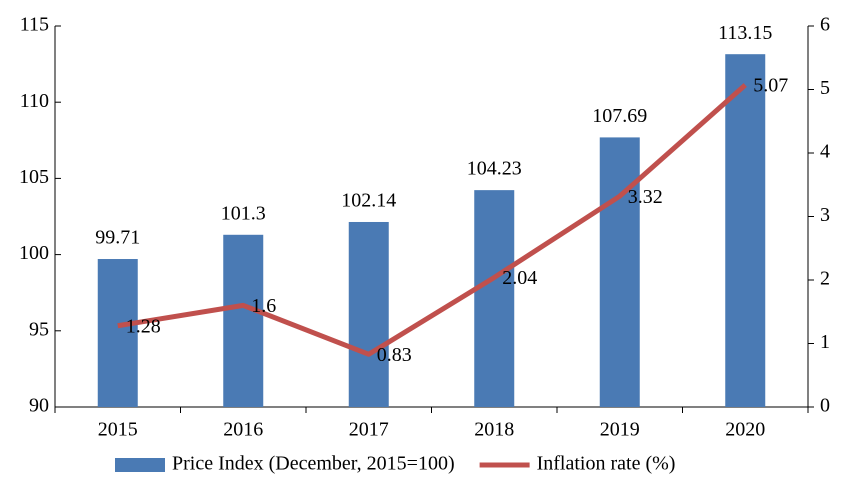  Describe the element at coordinates (519, 278) in the screenshot. I see `line-value-label: 2.04` at that location.